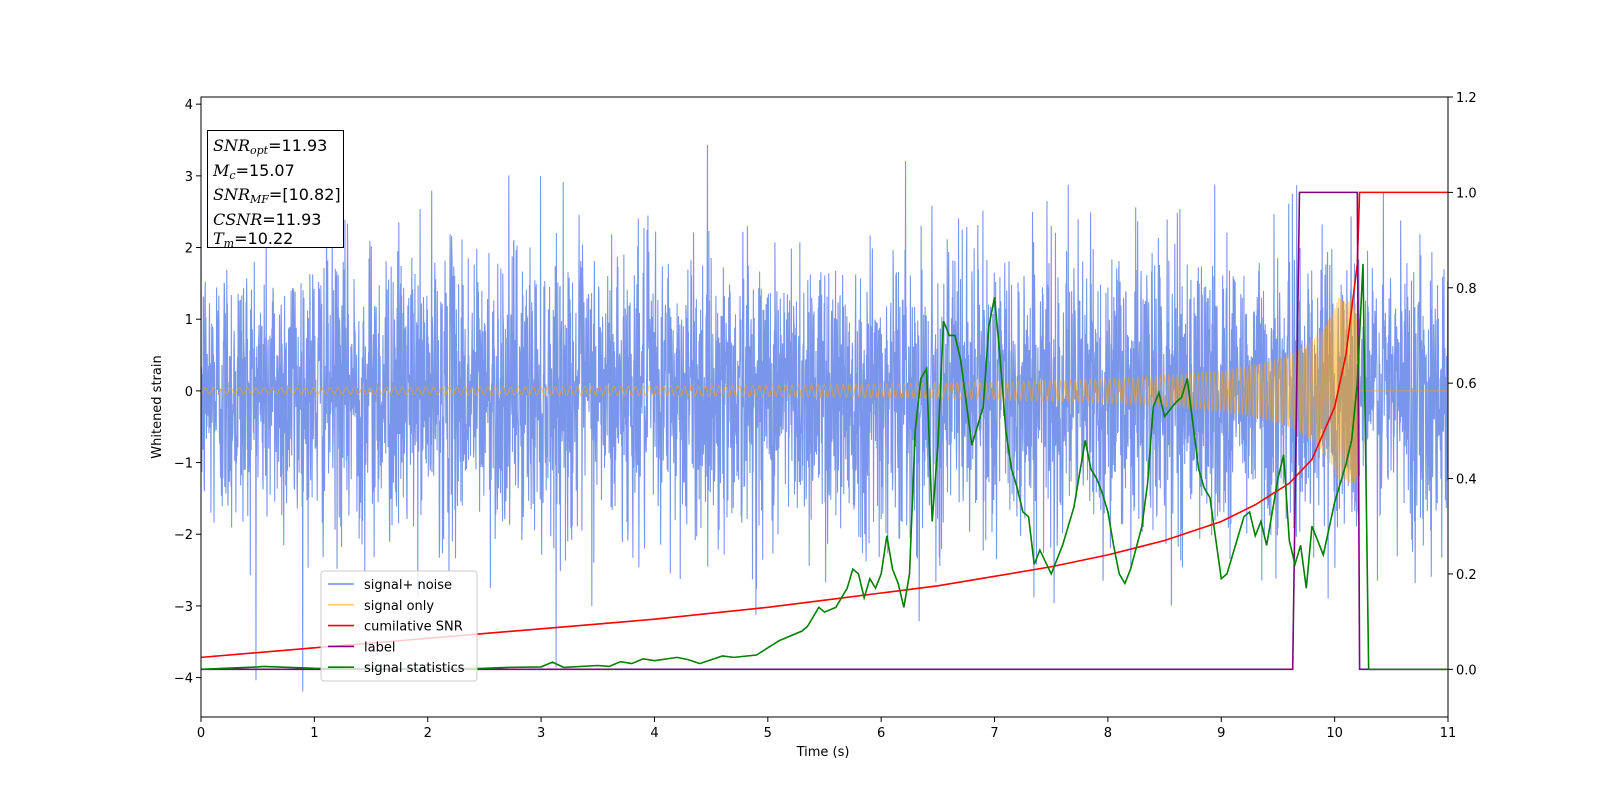  I want to click on x-tick-label: 6, so click(881, 733).